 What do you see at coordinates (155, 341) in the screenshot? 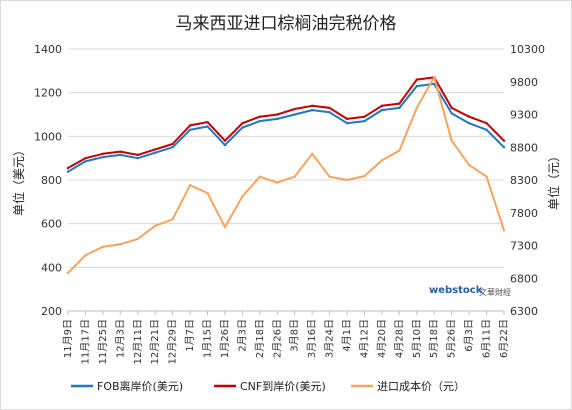
I see `x-tick-label: 12月21日` at bounding box center [155, 341].